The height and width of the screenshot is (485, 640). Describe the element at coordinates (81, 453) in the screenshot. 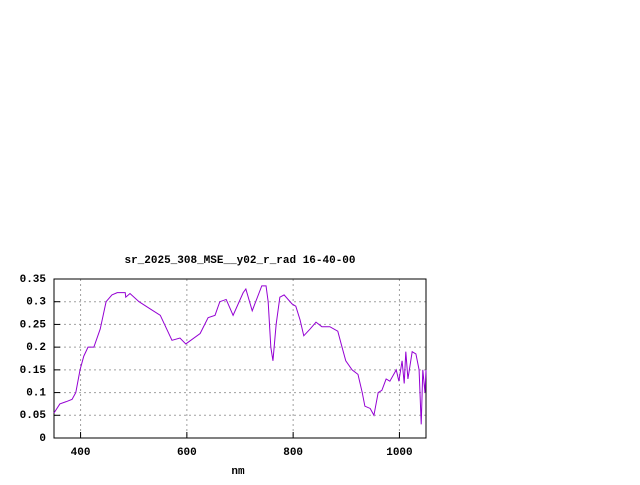

I see `x-tick-label: 400` at that location.